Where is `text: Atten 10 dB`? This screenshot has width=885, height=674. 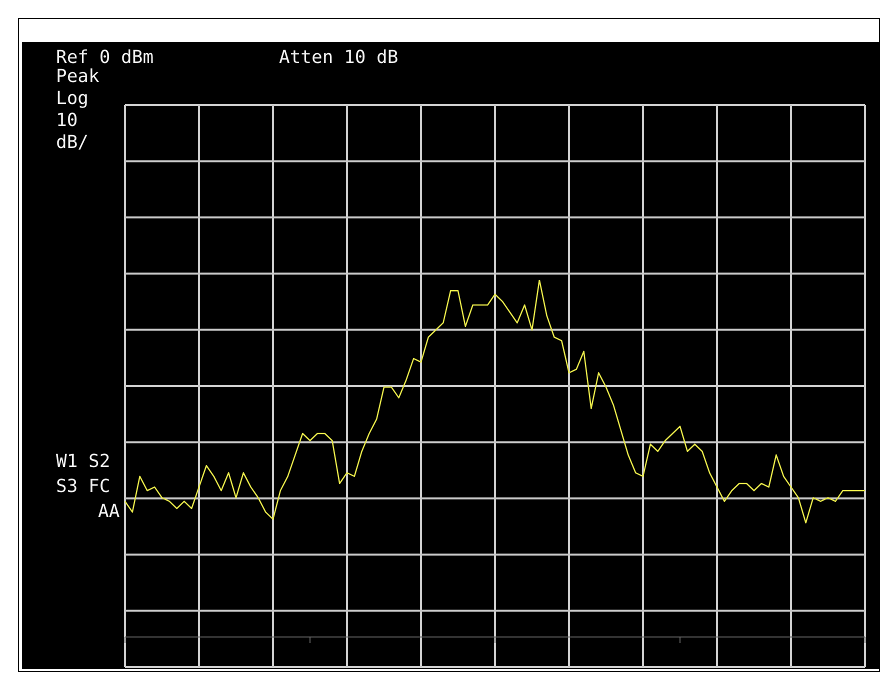
text: Atten 10 dB is located at coordinates (338, 57).